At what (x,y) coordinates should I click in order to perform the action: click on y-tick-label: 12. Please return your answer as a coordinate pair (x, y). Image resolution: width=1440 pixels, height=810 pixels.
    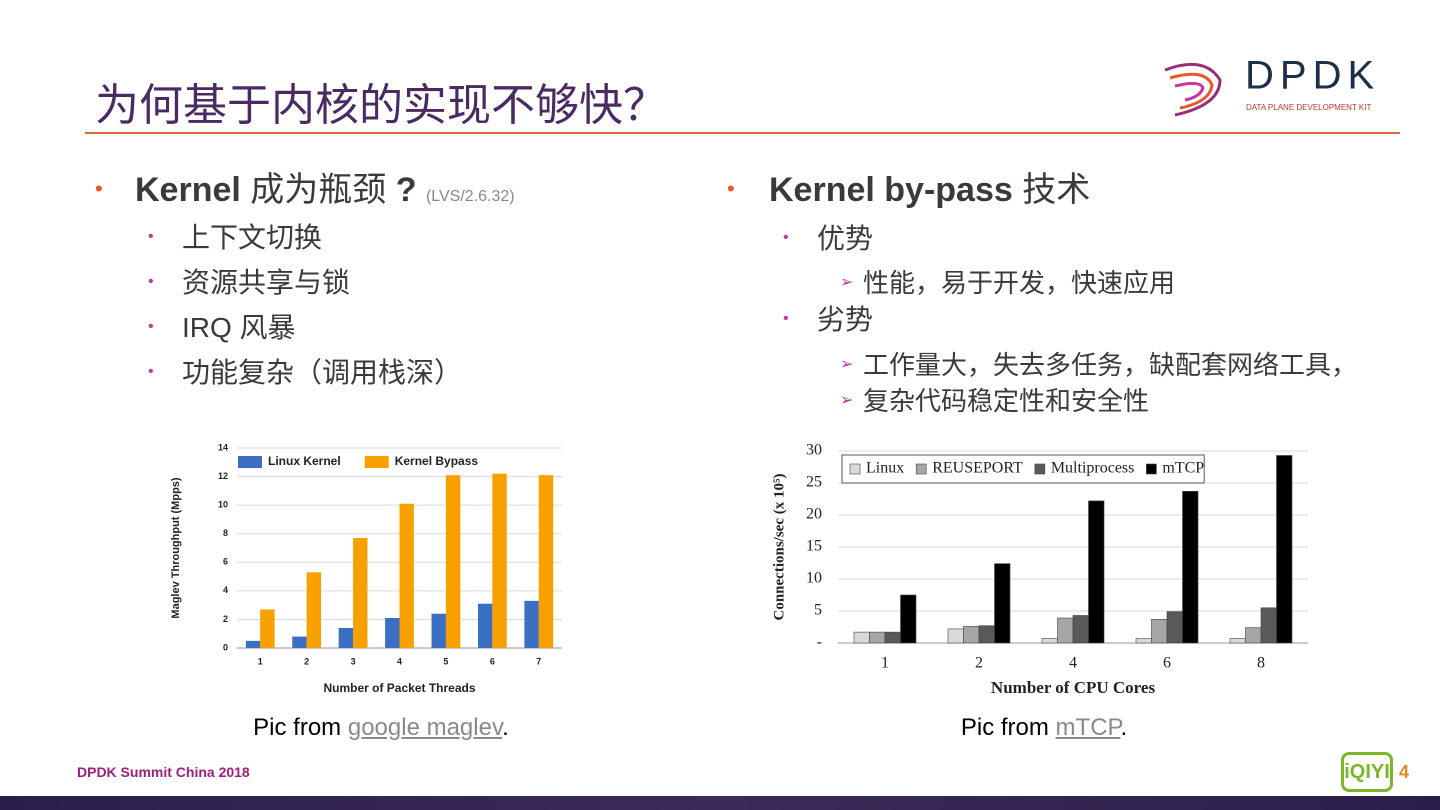
    Looking at the image, I should click on (223, 476).